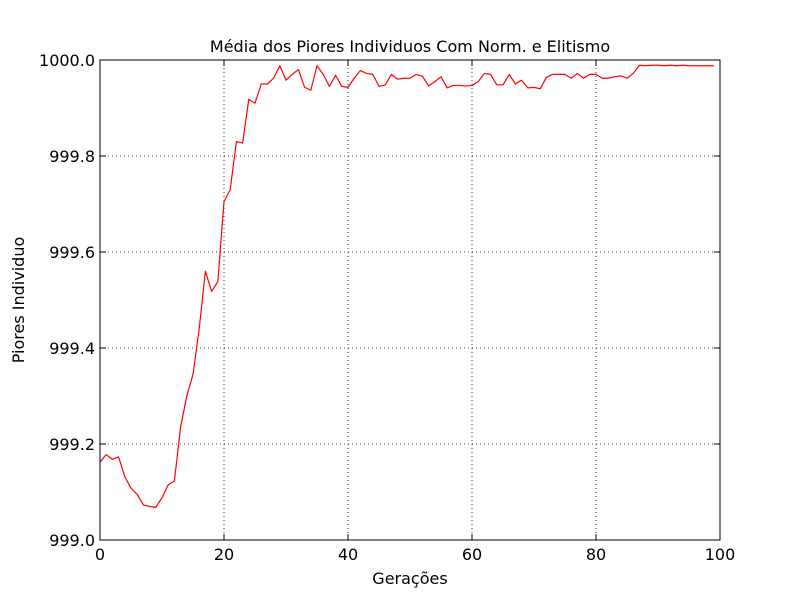 The width and height of the screenshot is (800, 600). I want to click on x-tick-label: 100, so click(720, 554).